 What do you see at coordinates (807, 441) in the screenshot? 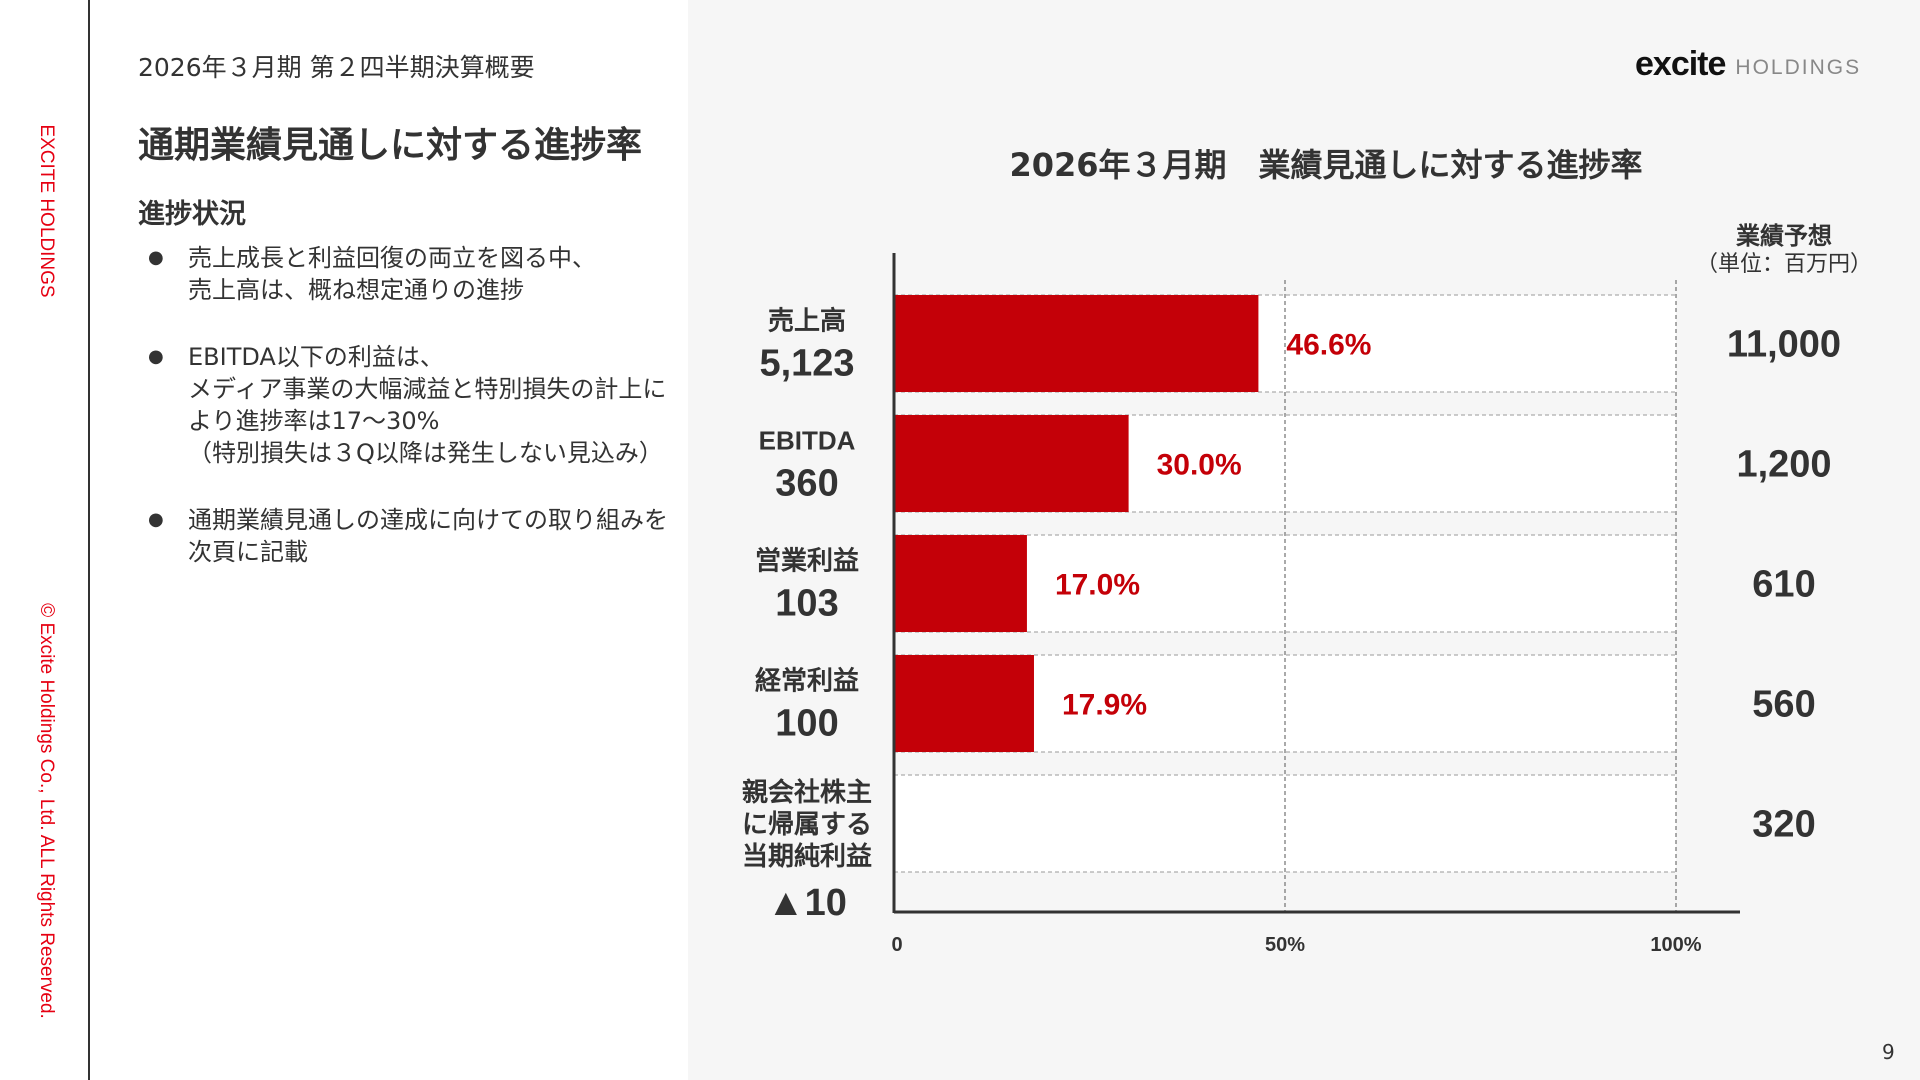
I see `category-label: EBITDA` at bounding box center [807, 441].